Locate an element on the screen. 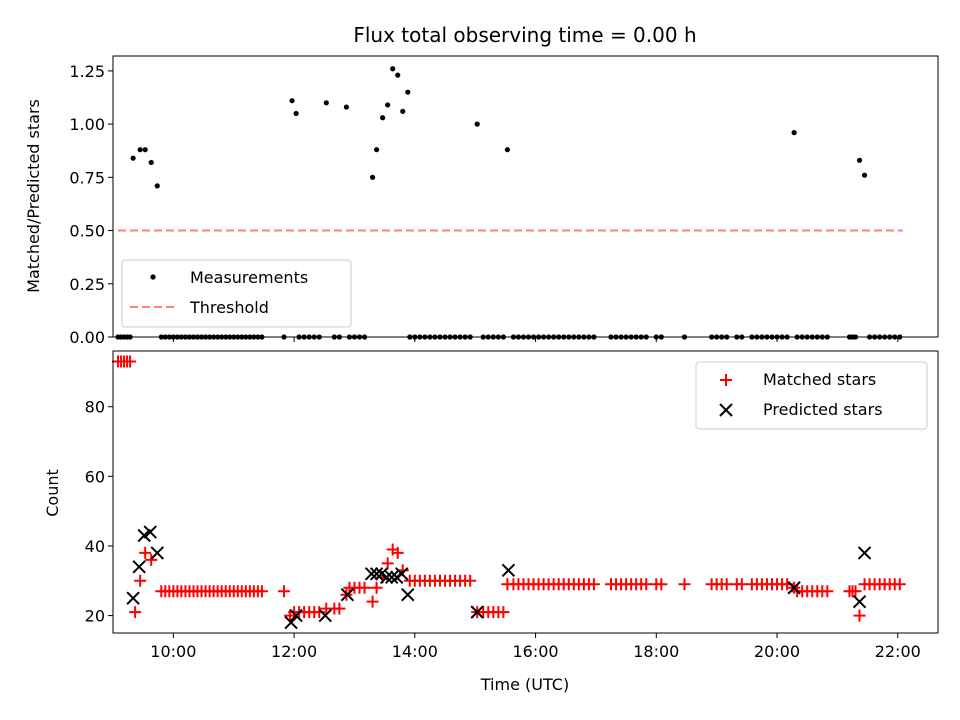  legend-matched-label: Matched stars is located at coordinates (819, 379).